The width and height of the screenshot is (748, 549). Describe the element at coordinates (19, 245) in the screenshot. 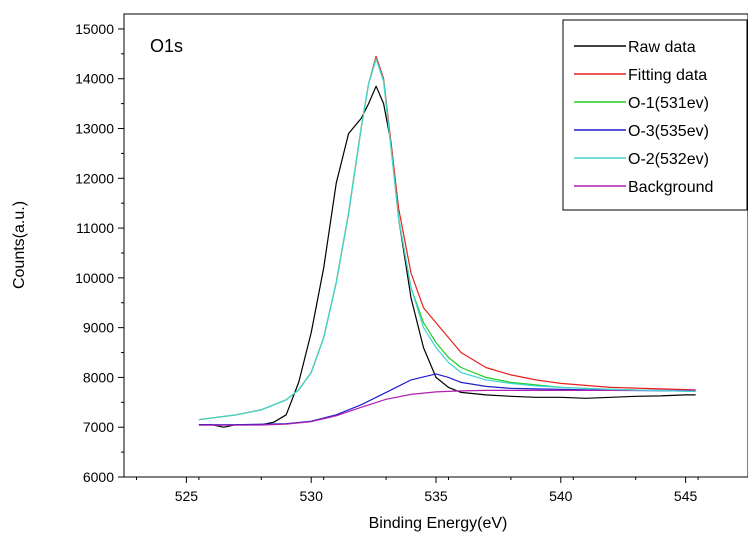

I see `y-axis-title: Counts(a.u.)` at that location.